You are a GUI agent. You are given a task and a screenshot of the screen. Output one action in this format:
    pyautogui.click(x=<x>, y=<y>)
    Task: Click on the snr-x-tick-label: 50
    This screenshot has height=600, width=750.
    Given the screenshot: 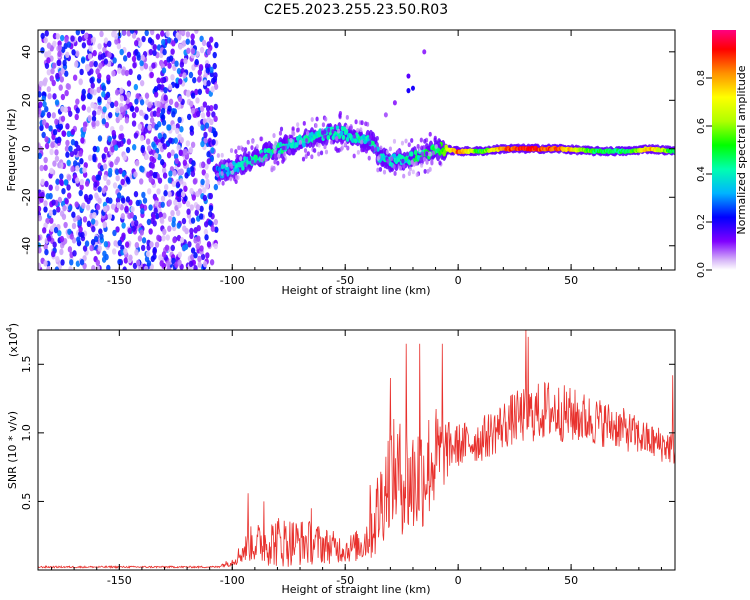 What is the action you would take?
    pyautogui.click(x=571, y=580)
    